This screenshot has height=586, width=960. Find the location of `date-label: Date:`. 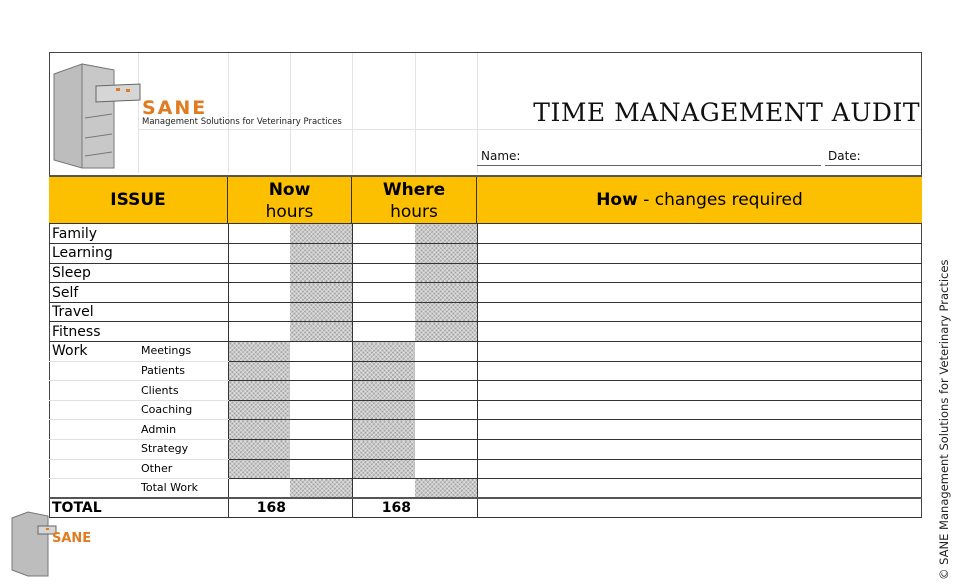

date-label: Date: is located at coordinates (844, 156).